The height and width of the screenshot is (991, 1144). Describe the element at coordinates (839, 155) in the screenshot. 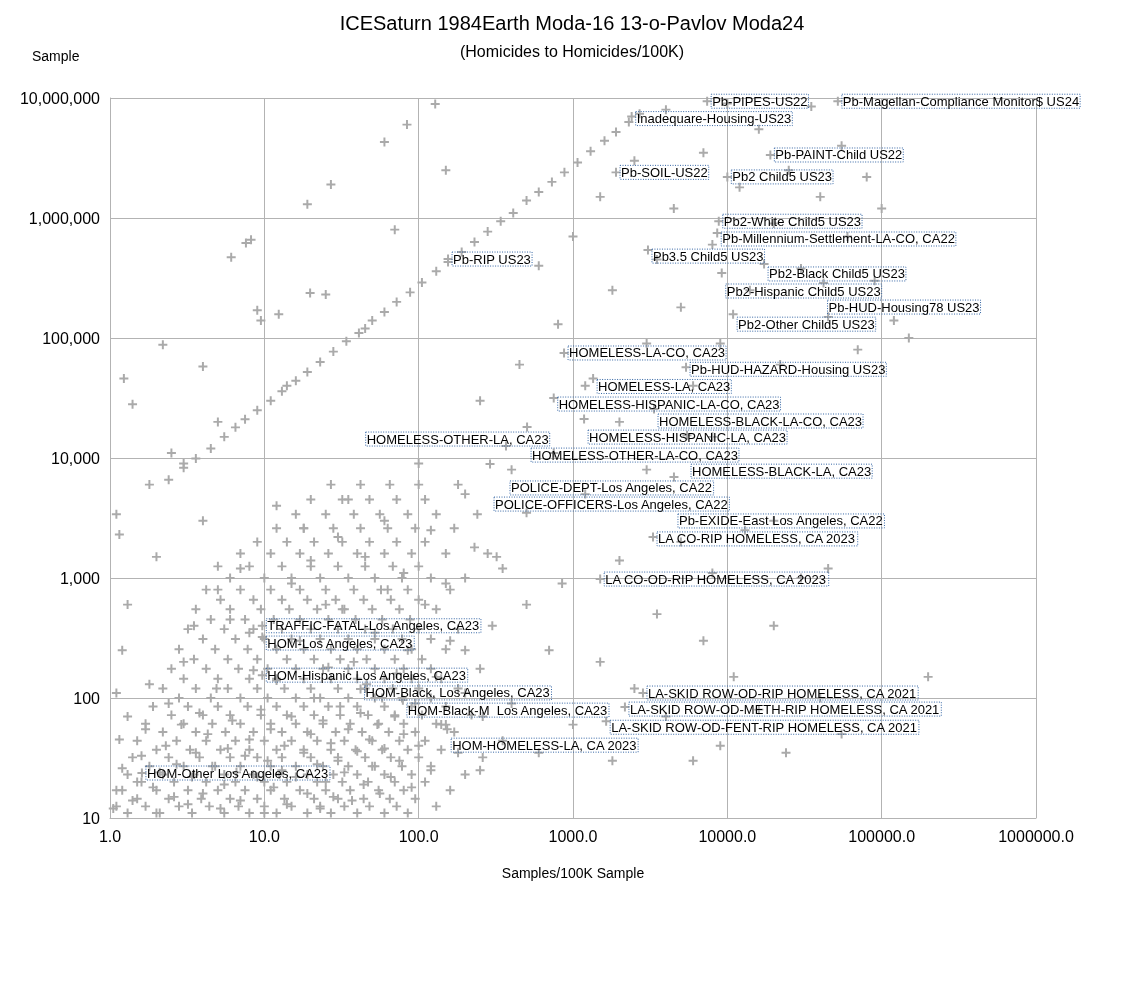

I see `annotation: Pb-PAINT-Child US22` at that location.